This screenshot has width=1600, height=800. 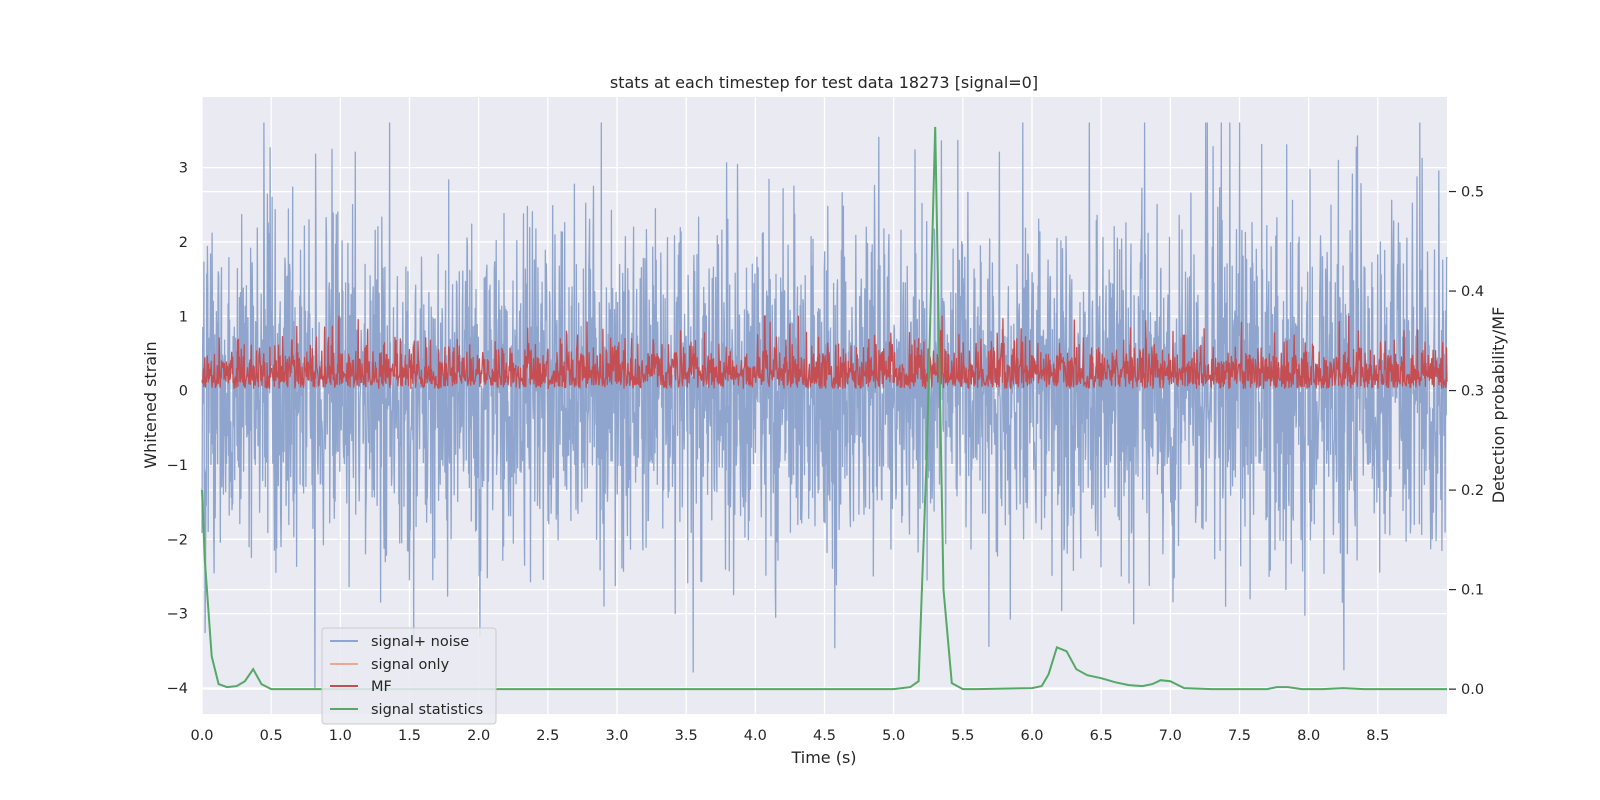 What do you see at coordinates (1472, 591) in the screenshot?
I see `y2-tick-label: 0.1` at bounding box center [1472, 591].